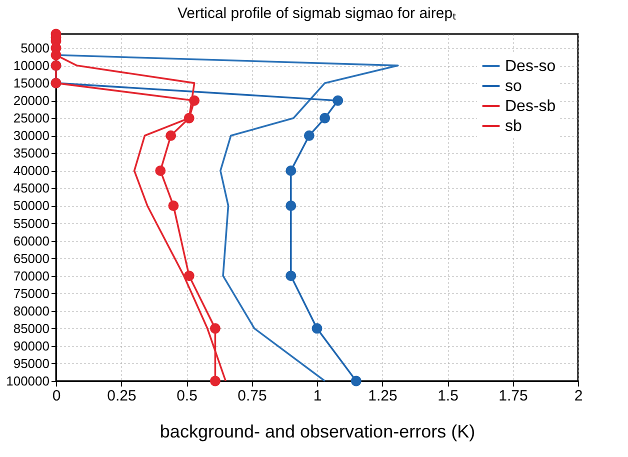 This screenshot has width=628, height=457. I want to click on y-tick-label: 20000, so click(31, 100).